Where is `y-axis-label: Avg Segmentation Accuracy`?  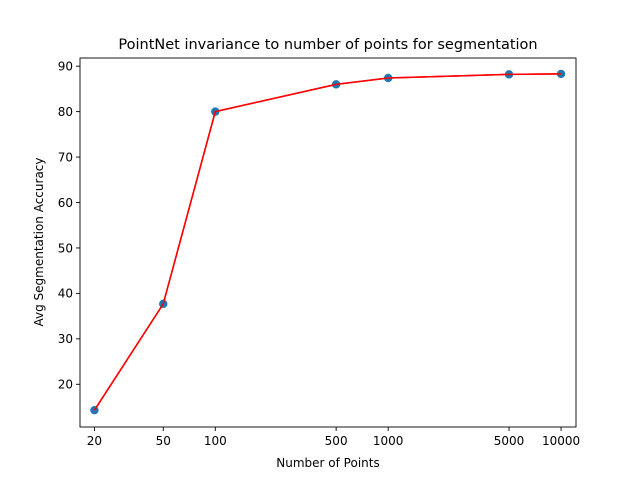 y-axis-label: Avg Segmentation Accuracy is located at coordinates (39, 242).